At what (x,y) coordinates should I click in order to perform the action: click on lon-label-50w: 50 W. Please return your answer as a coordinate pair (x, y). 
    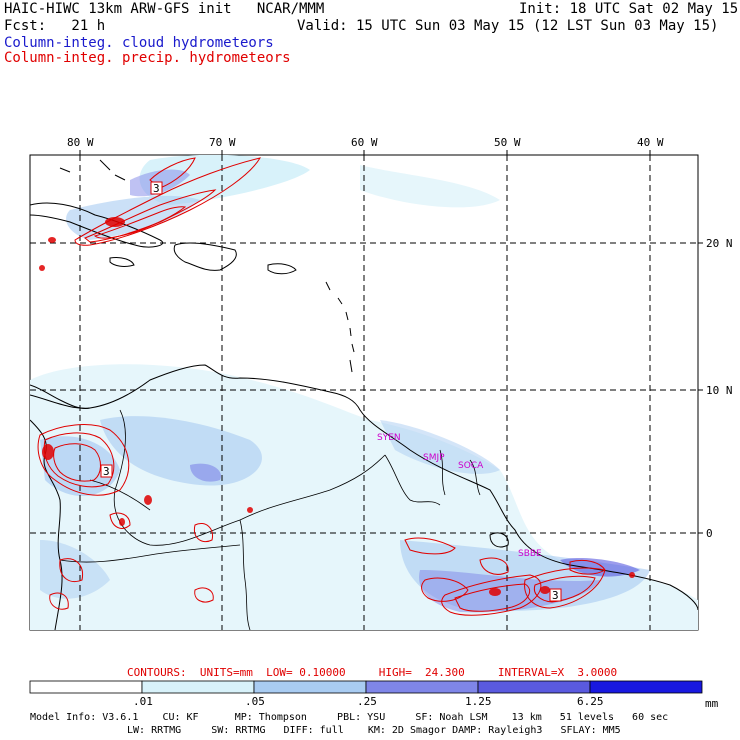
    Looking at the image, I should click on (507, 142).